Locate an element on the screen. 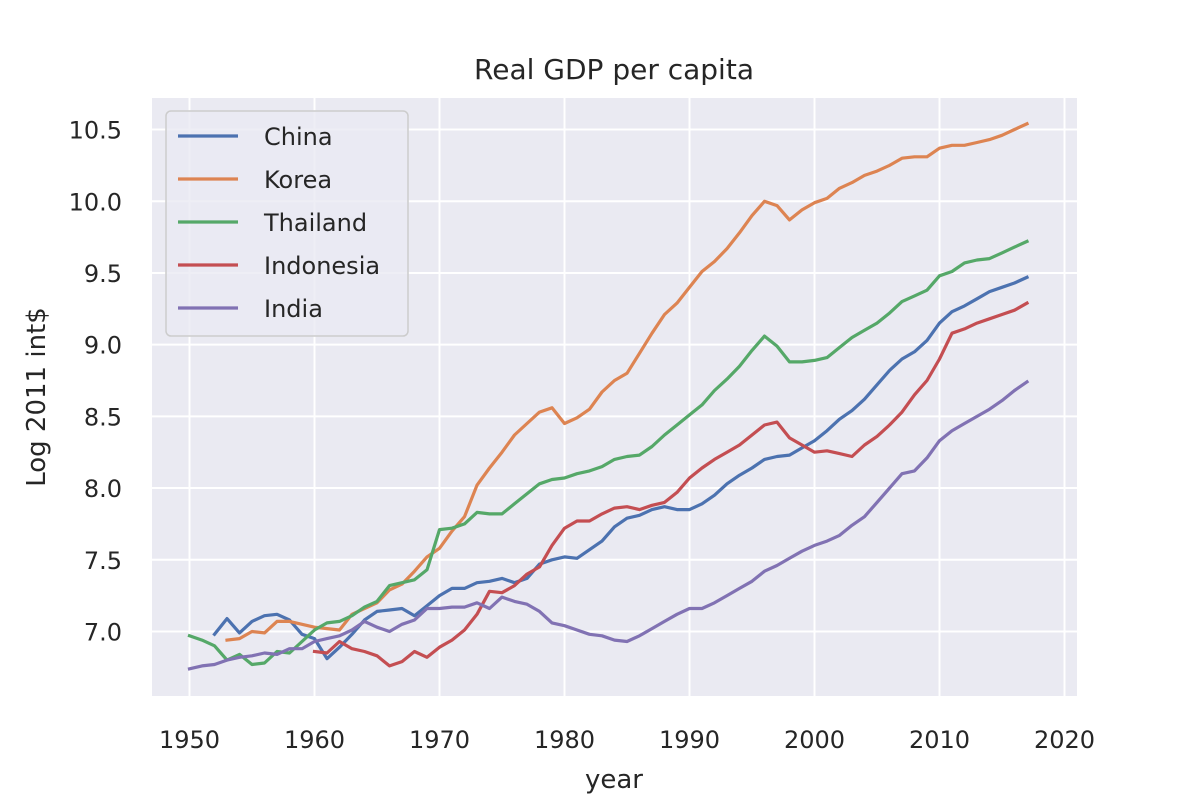 The height and width of the screenshot is (800, 1200). x-tick-label: 1950 is located at coordinates (189, 740).